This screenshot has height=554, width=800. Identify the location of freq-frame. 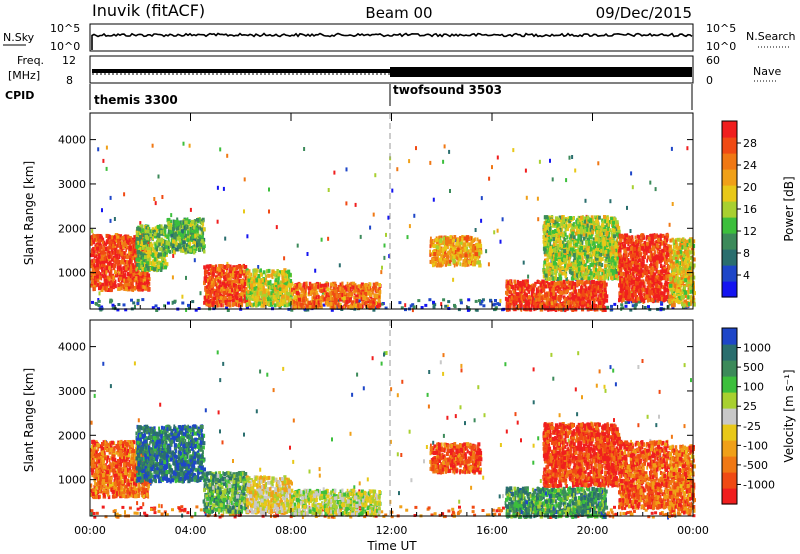
(391, 69).